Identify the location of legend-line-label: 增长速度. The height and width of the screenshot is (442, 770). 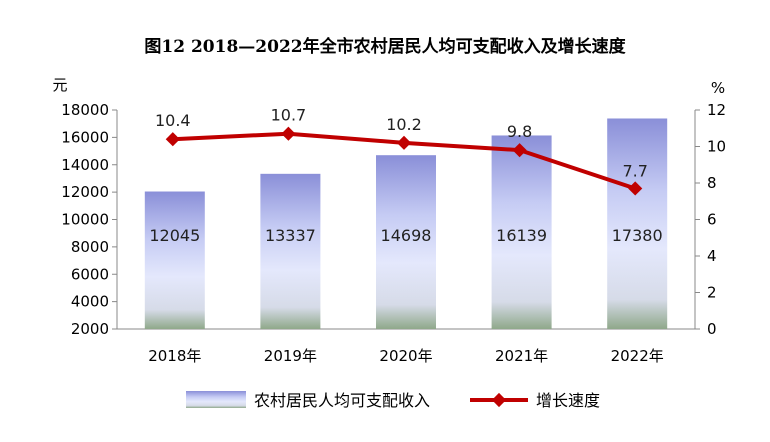
(568, 400).